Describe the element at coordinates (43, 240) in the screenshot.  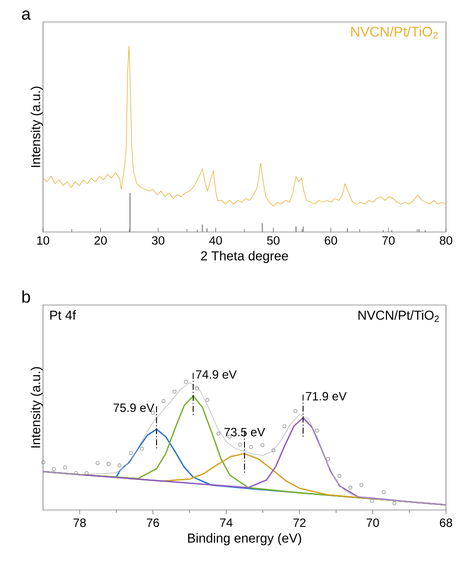
I see `x-tick-label: 10` at that location.